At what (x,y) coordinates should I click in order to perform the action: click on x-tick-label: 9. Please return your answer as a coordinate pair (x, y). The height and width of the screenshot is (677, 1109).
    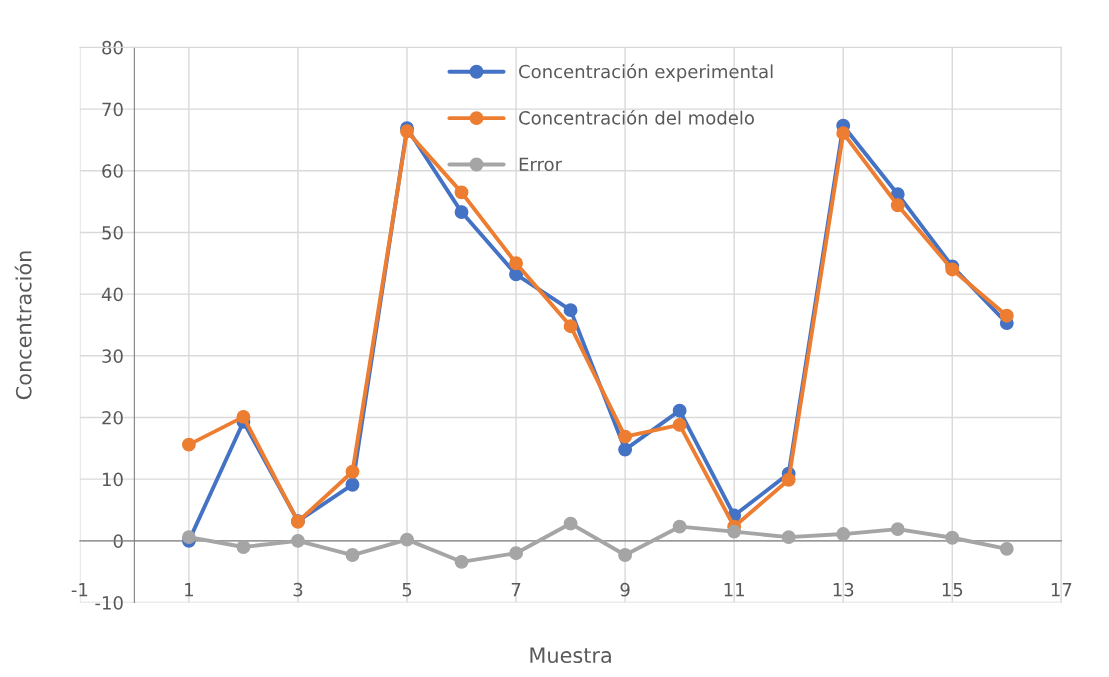
    Looking at the image, I should click on (625, 589).